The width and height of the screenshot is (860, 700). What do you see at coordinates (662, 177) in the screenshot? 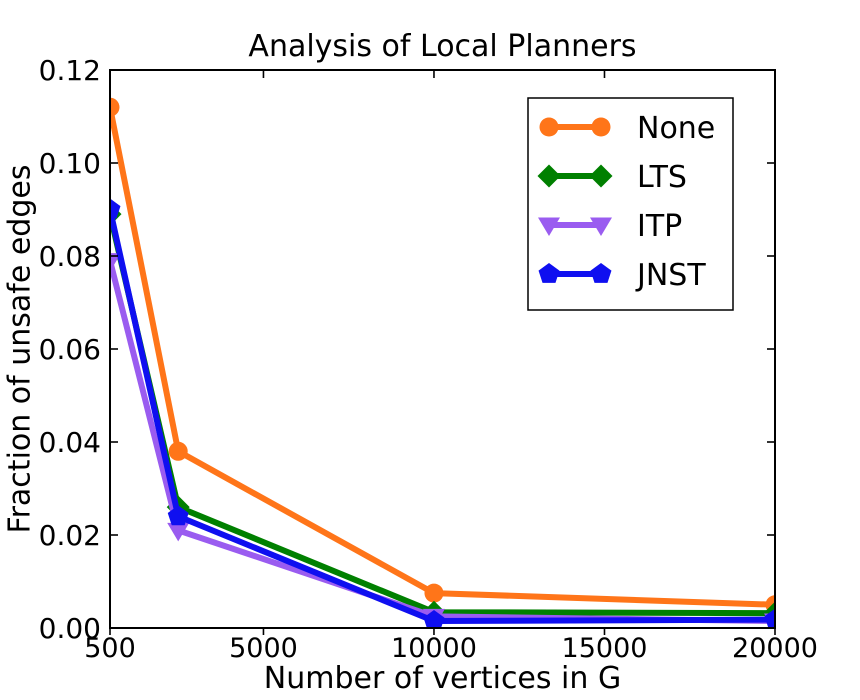
I see `legend-label-lts: LTS` at bounding box center [662, 177].